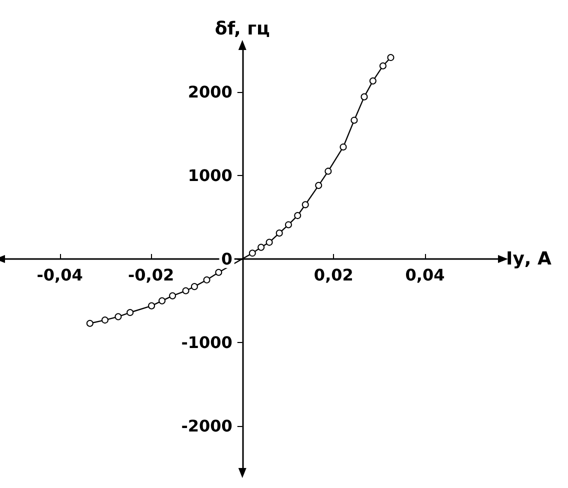 The image size is (568, 488). What do you see at coordinates (59, 275) in the screenshot?
I see `x-tick-label: -0,04` at bounding box center [59, 275].